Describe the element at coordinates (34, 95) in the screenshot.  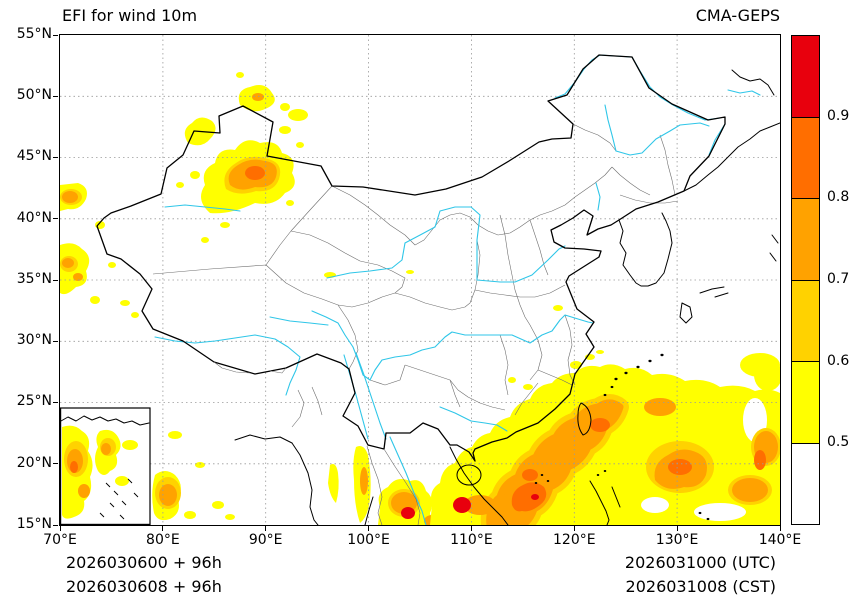
I see `y-tick-label: 50°N` at that location.